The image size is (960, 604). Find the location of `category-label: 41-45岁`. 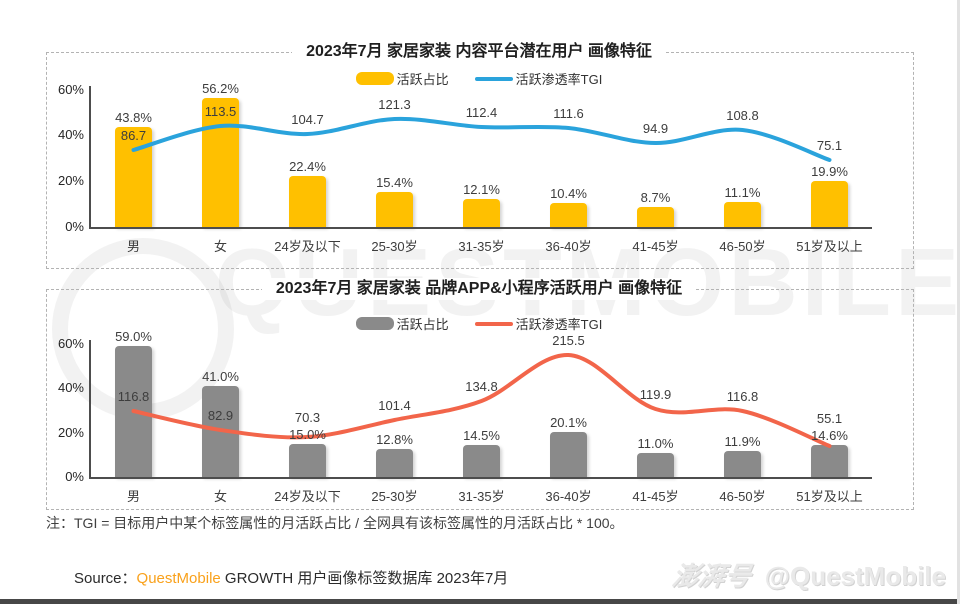

category-label: 41-45岁 is located at coordinates (655, 496).